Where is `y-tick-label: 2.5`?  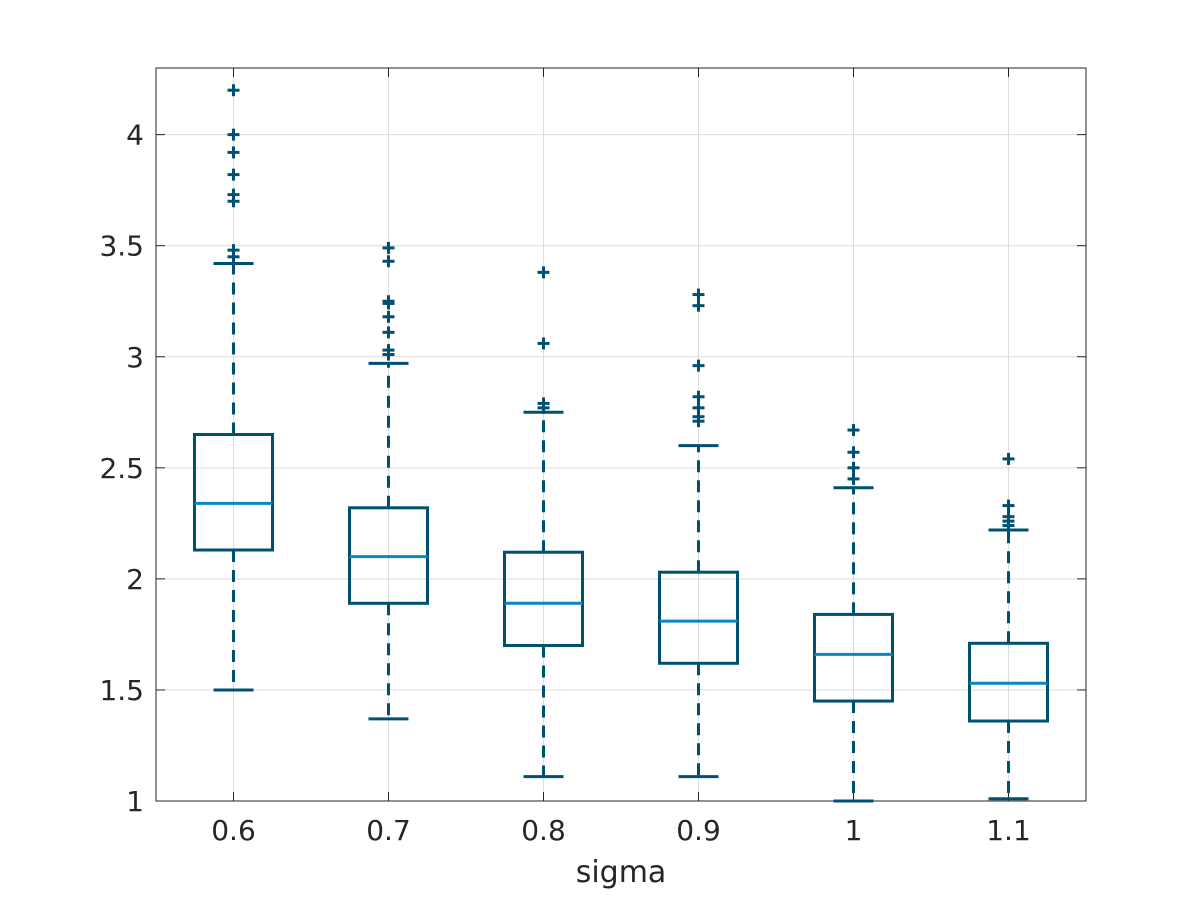
y-tick-label: 2.5 is located at coordinates (121, 468).